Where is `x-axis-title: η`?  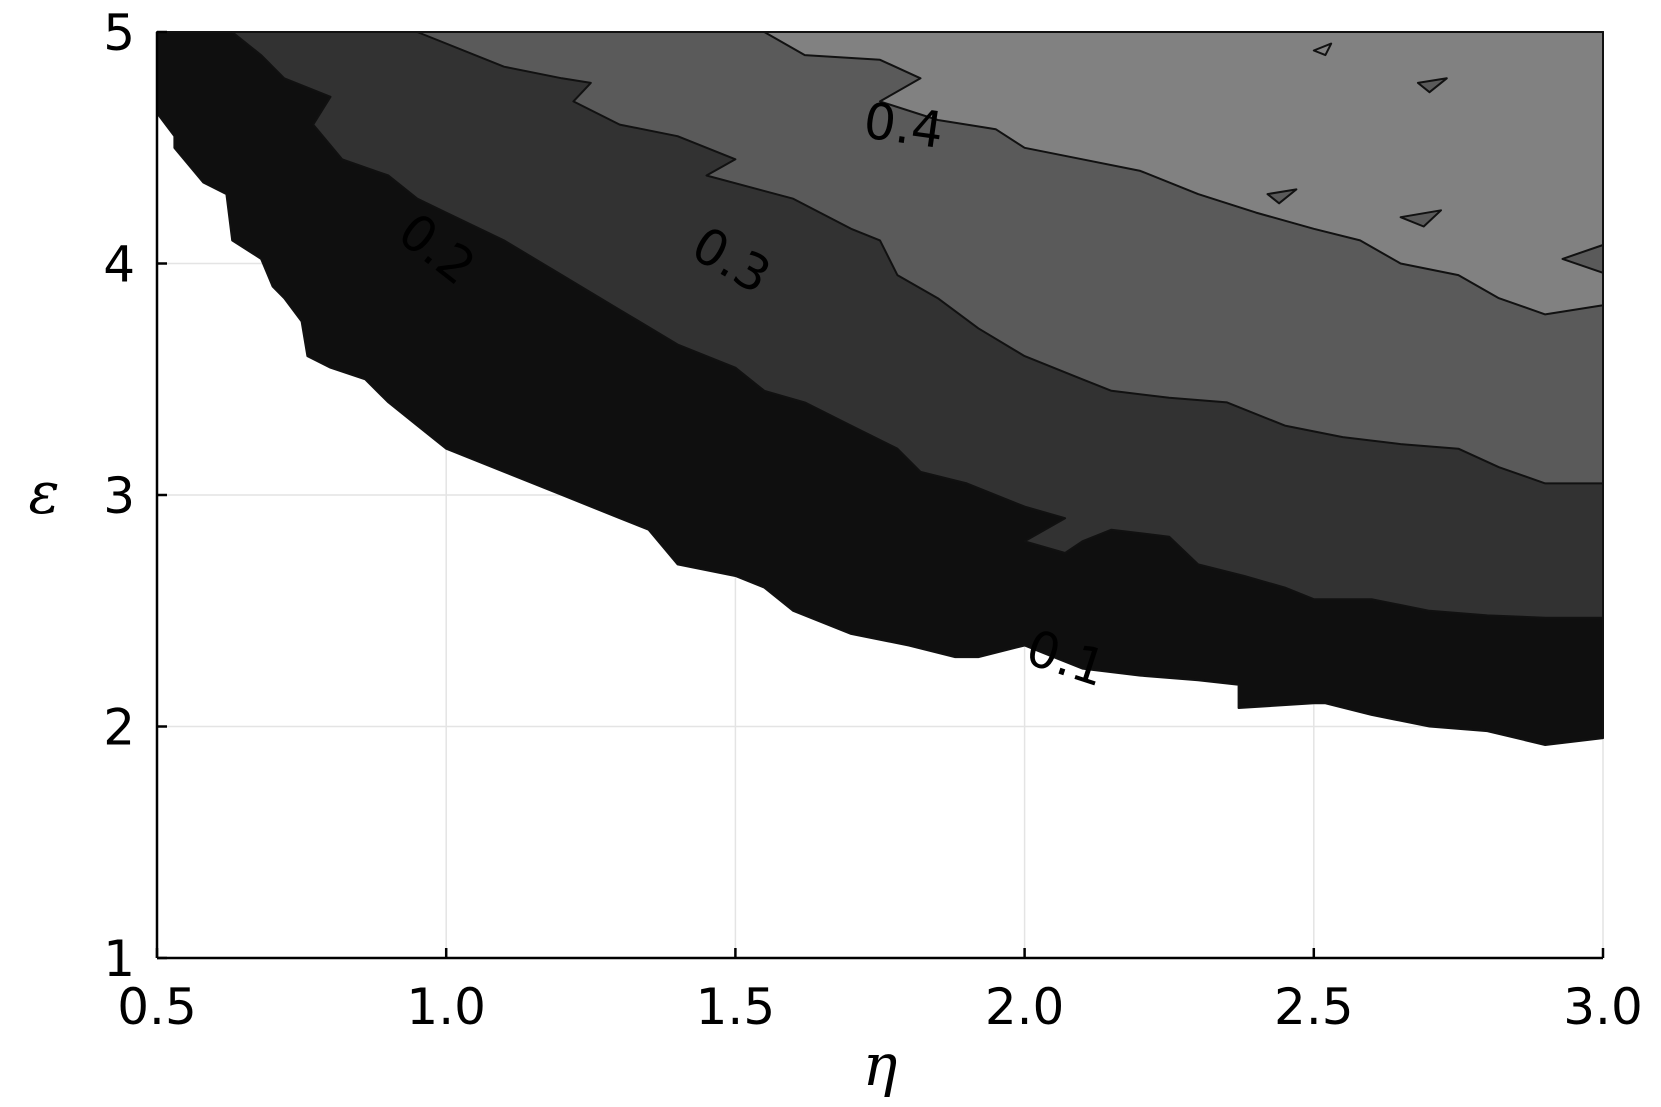 x-axis-title: η is located at coordinates (880, 1065).